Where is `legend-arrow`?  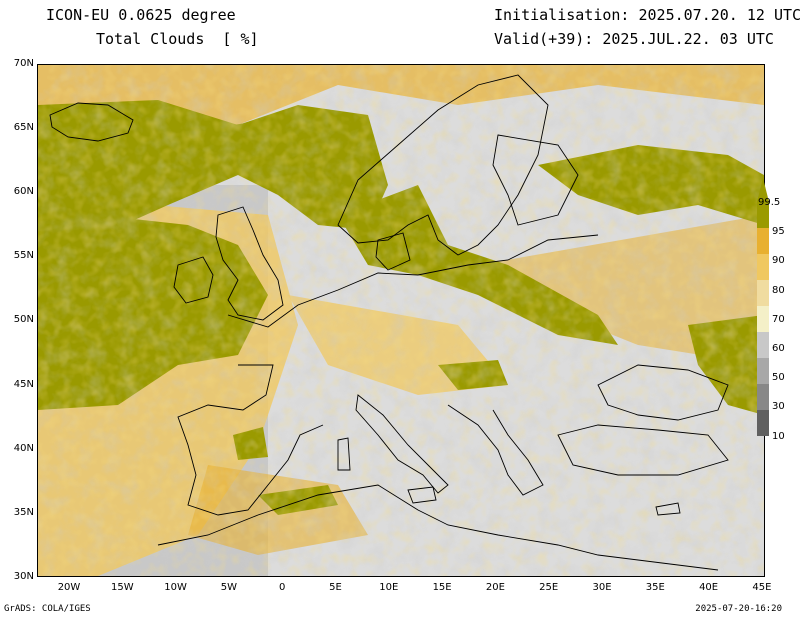 legend-arrow is located at coordinates (763, 190).